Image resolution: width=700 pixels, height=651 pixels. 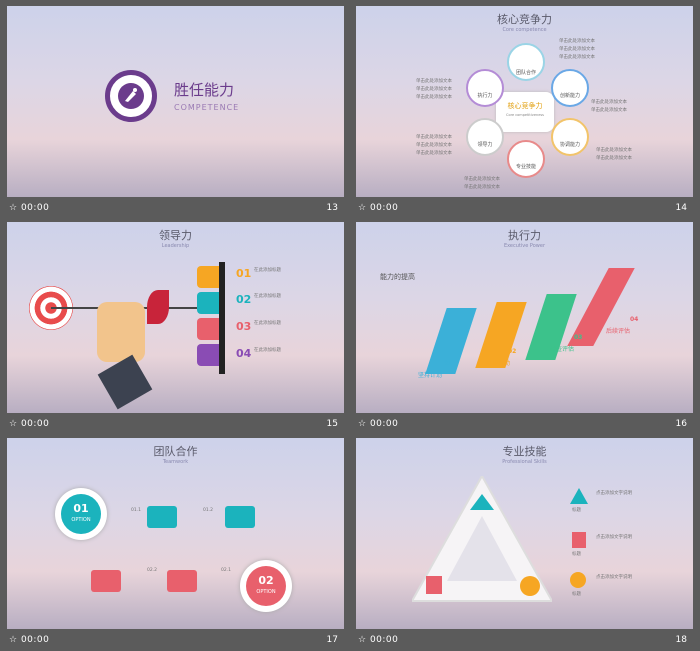 What do you see at coordinates (524, 235) in the screenshot?
I see `slide-16-title: 执行力` at bounding box center [524, 235].